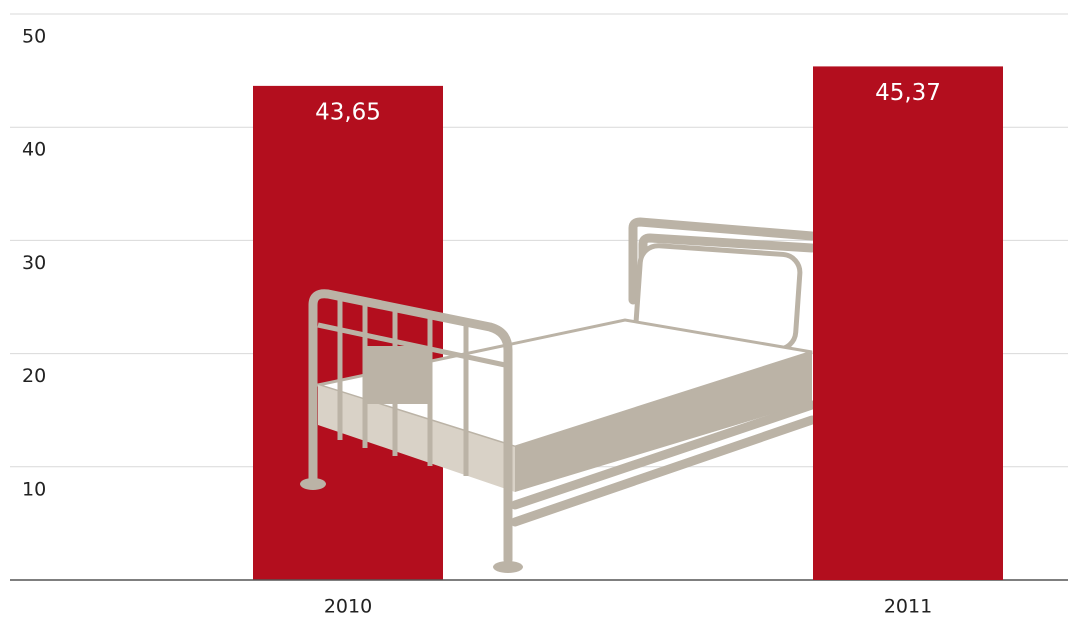  I want to click on y-tick-label: 30, so click(34, 263).